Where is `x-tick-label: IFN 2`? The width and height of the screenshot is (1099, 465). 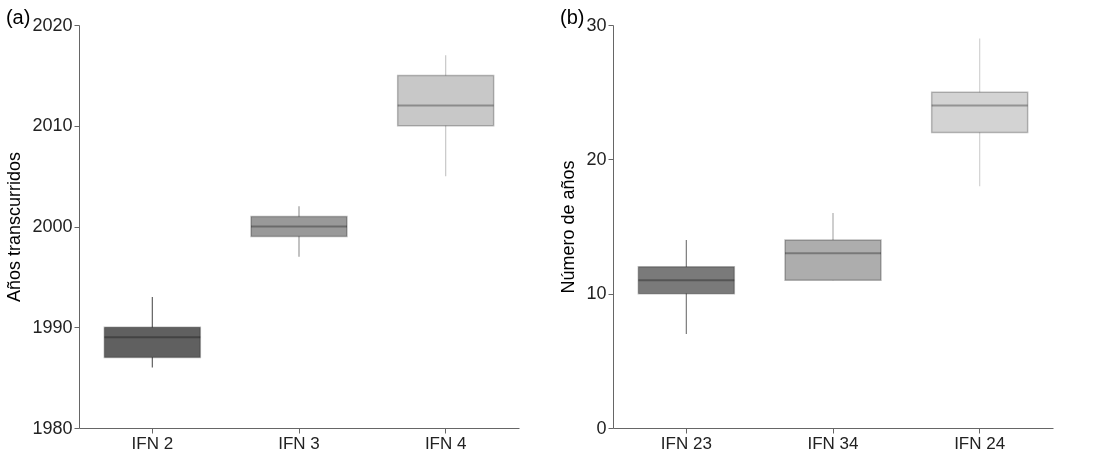
x-tick-label: IFN 2 is located at coordinates (152, 443).